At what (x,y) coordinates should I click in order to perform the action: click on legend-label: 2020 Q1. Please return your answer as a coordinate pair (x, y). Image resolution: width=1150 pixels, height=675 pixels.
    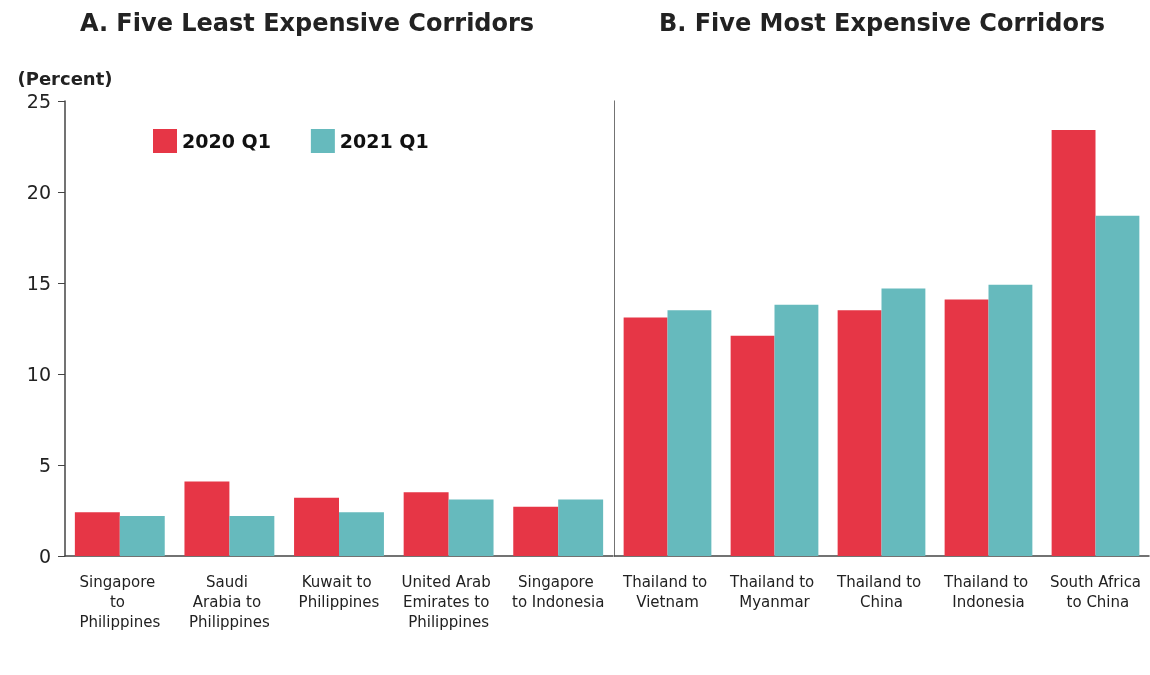
    Looking at the image, I should click on (226, 141).